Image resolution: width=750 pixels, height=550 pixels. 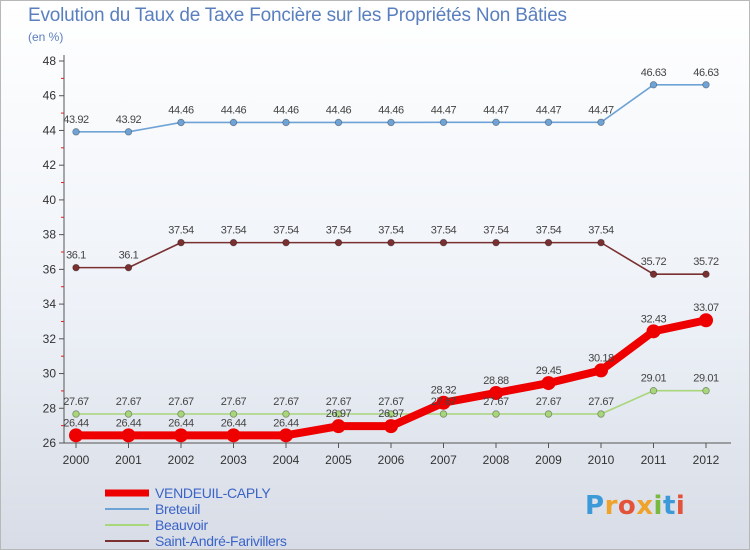 I want to click on legend-label: Beauvoir, so click(x=181, y=525).